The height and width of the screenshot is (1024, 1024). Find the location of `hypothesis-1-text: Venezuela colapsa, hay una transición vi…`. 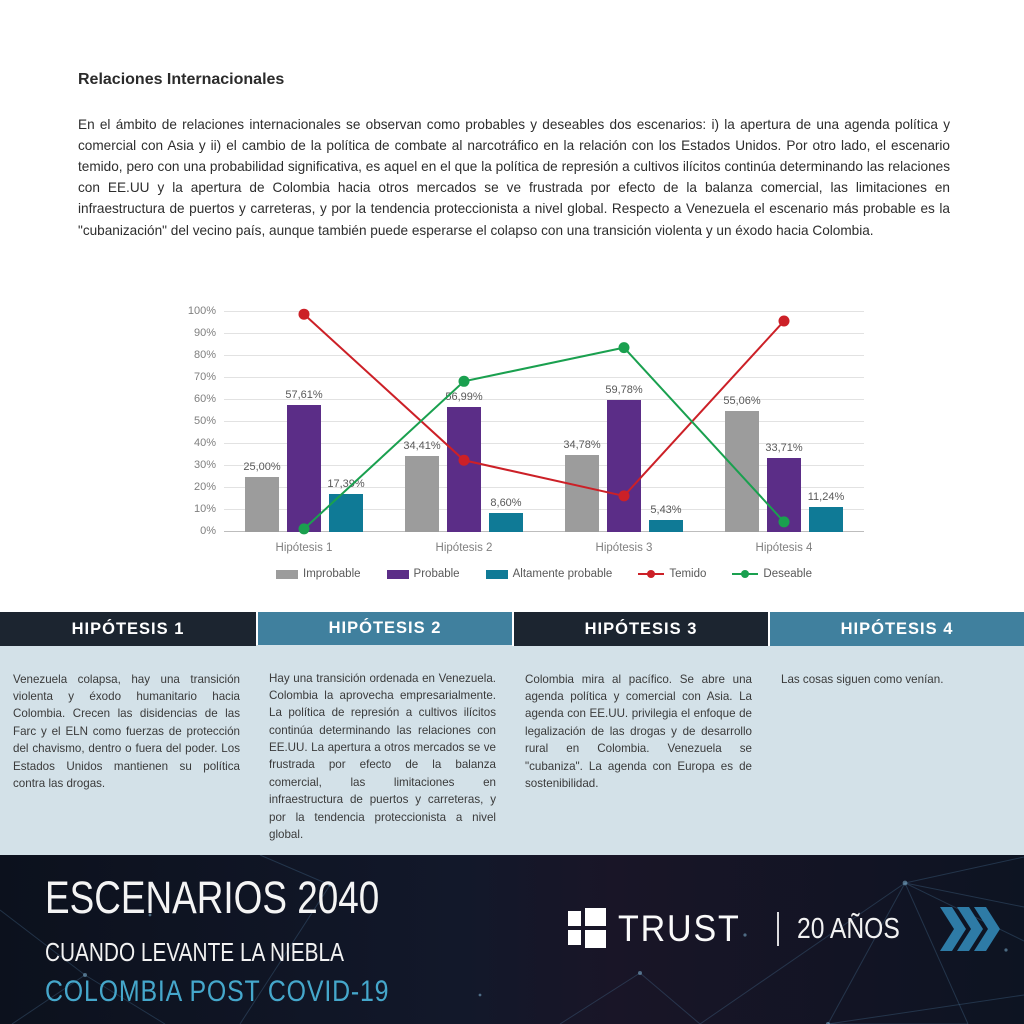

hypothesis-1-text: Venezuela colapsa, hay una transición vi… is located at coordinates (126, 731).